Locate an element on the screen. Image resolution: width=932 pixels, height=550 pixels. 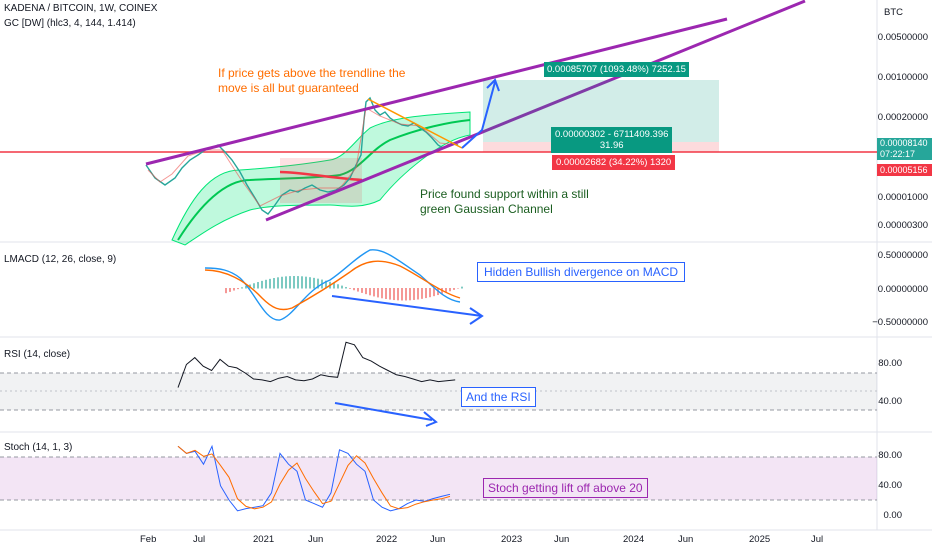
bar-countdown: 07:22:17 is located at coordinates (898, 154).